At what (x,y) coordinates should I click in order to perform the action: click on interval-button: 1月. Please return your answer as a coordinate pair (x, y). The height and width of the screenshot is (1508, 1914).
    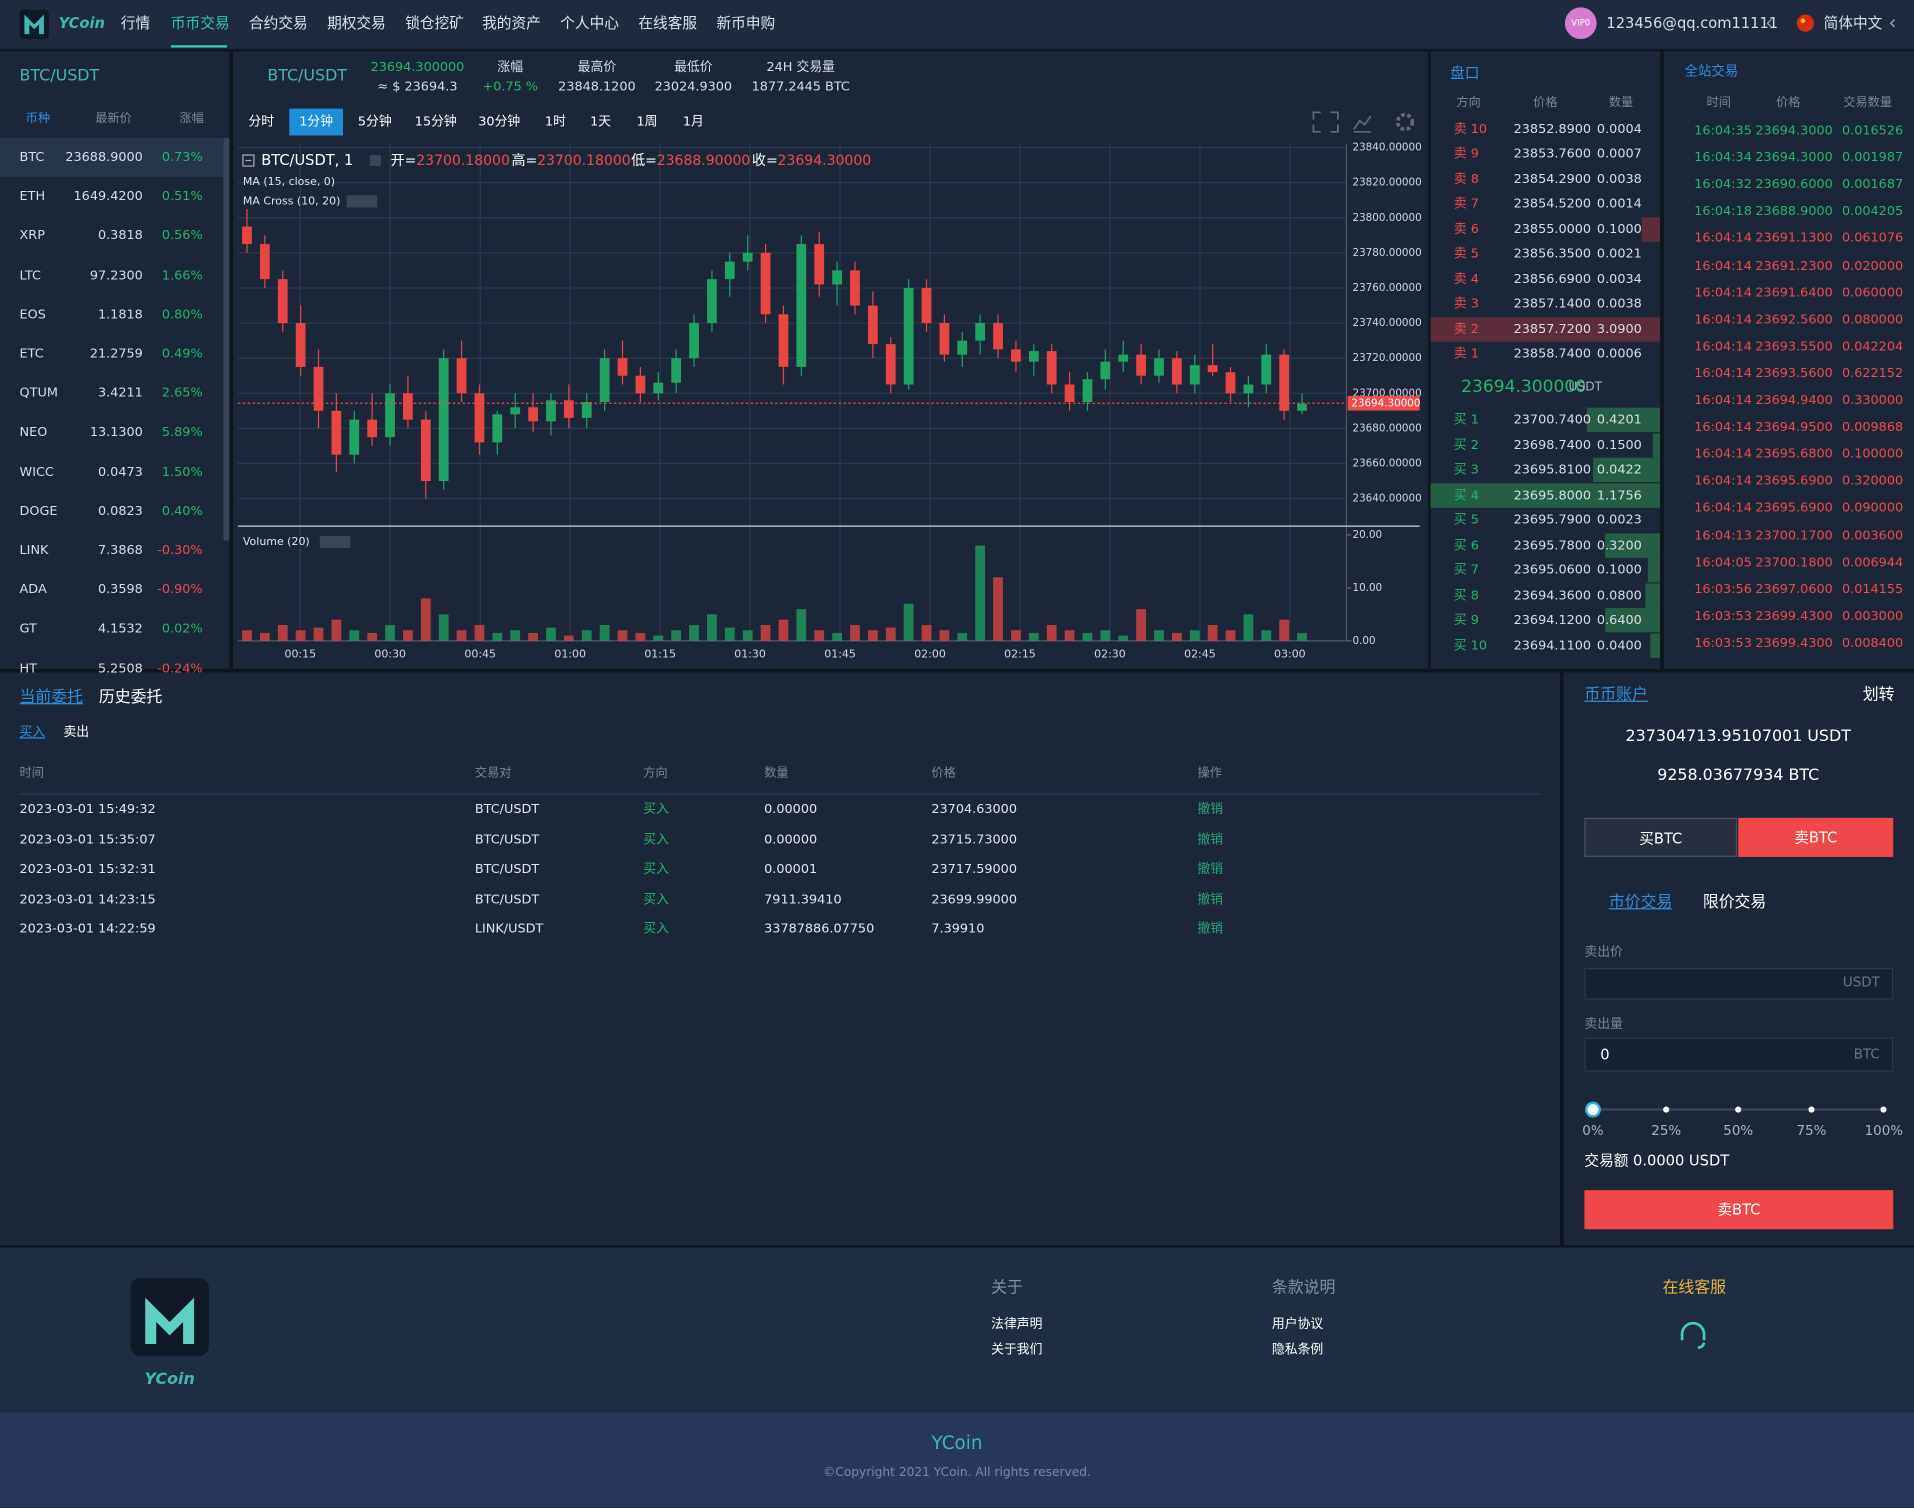
    Looking at the image, I should click on (693, 122).